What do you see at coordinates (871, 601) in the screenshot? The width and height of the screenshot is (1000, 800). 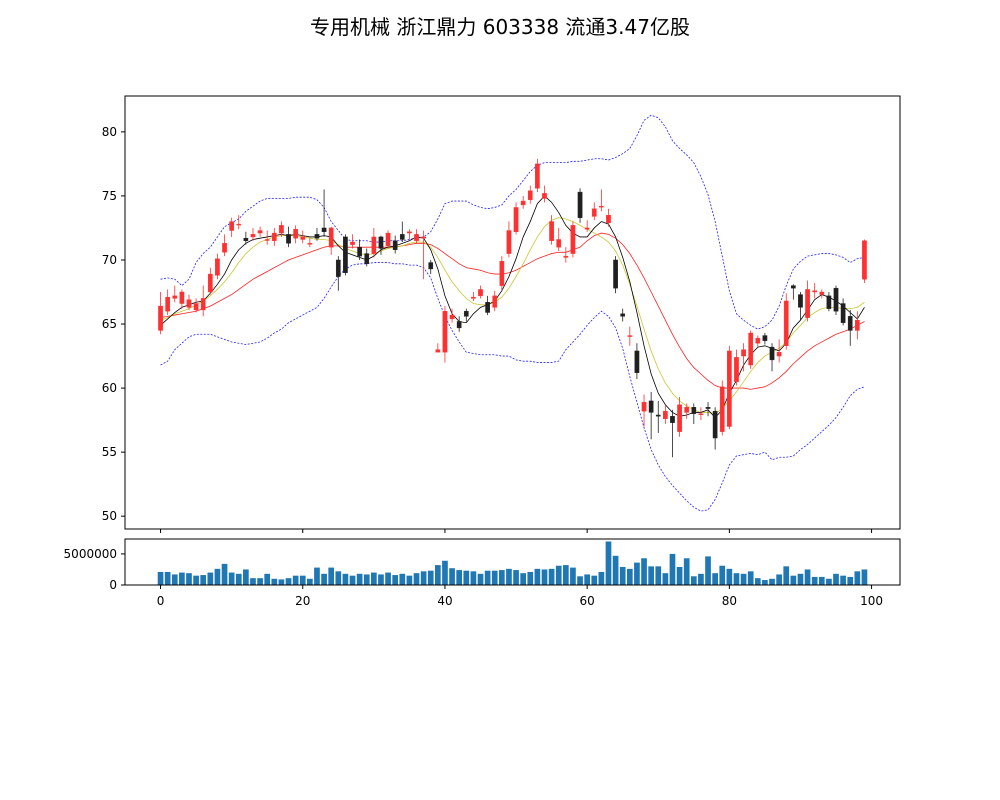 I see `volume-xtick-label: 100` at bounding box center [871, 601].